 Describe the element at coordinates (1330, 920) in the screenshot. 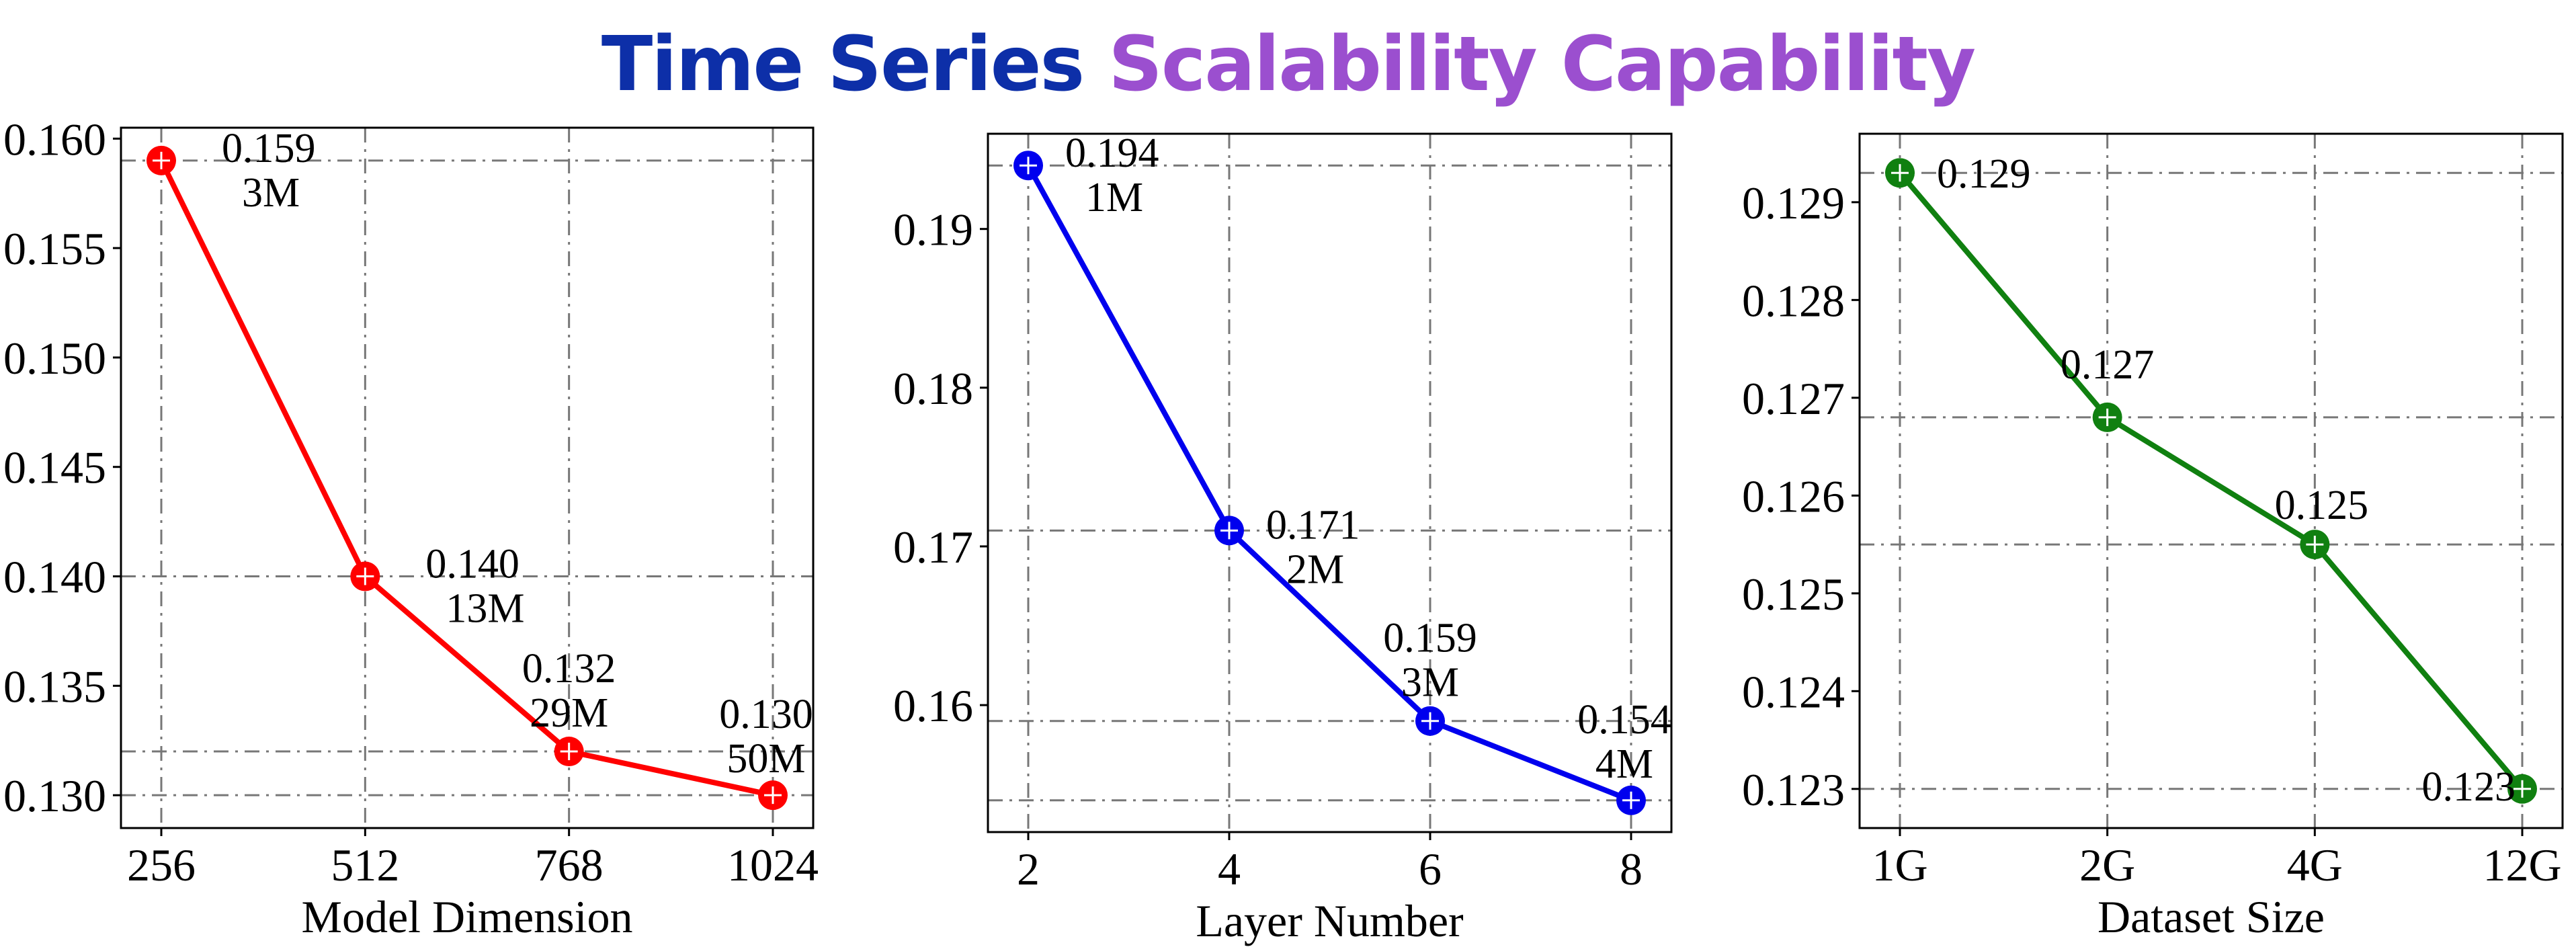

I see `x-axis-label: Layer Number` at that location.